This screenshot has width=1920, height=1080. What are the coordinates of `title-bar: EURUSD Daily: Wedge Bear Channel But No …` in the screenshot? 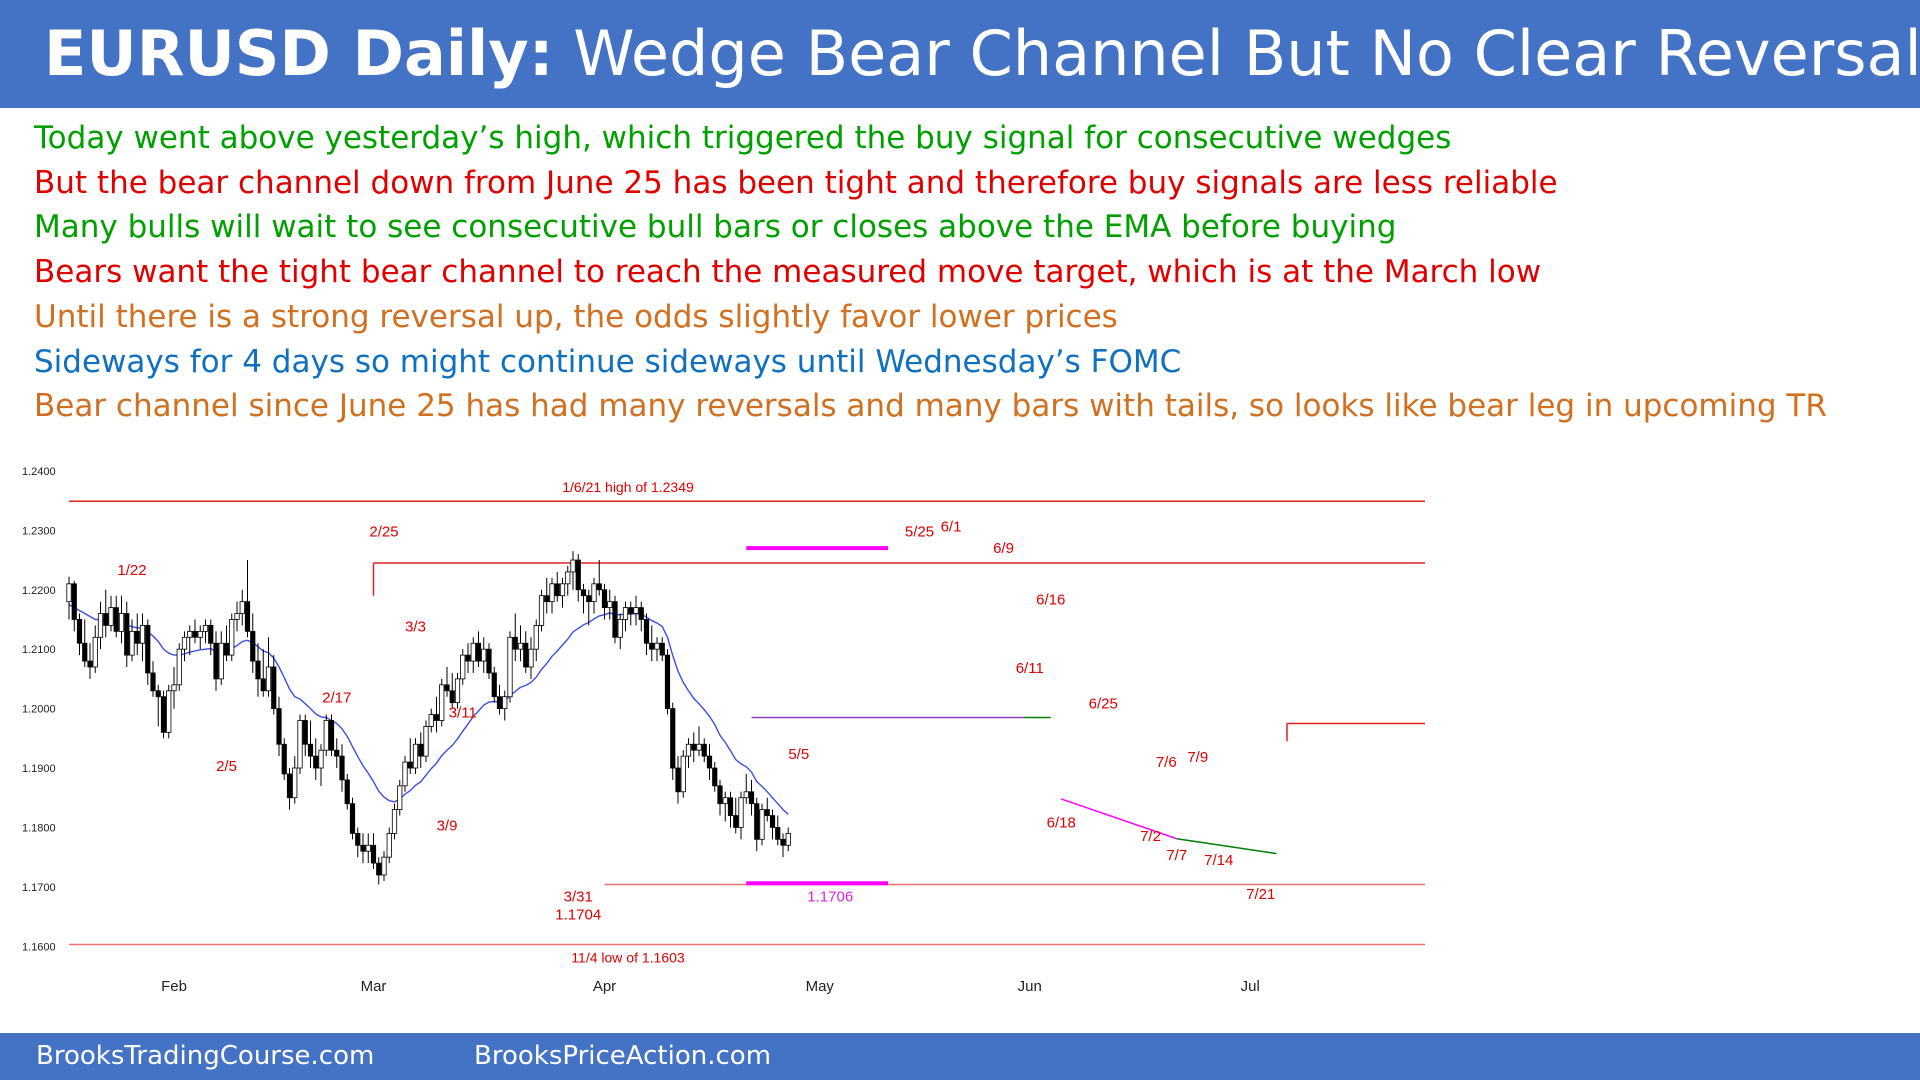 It's located at (960, 54).